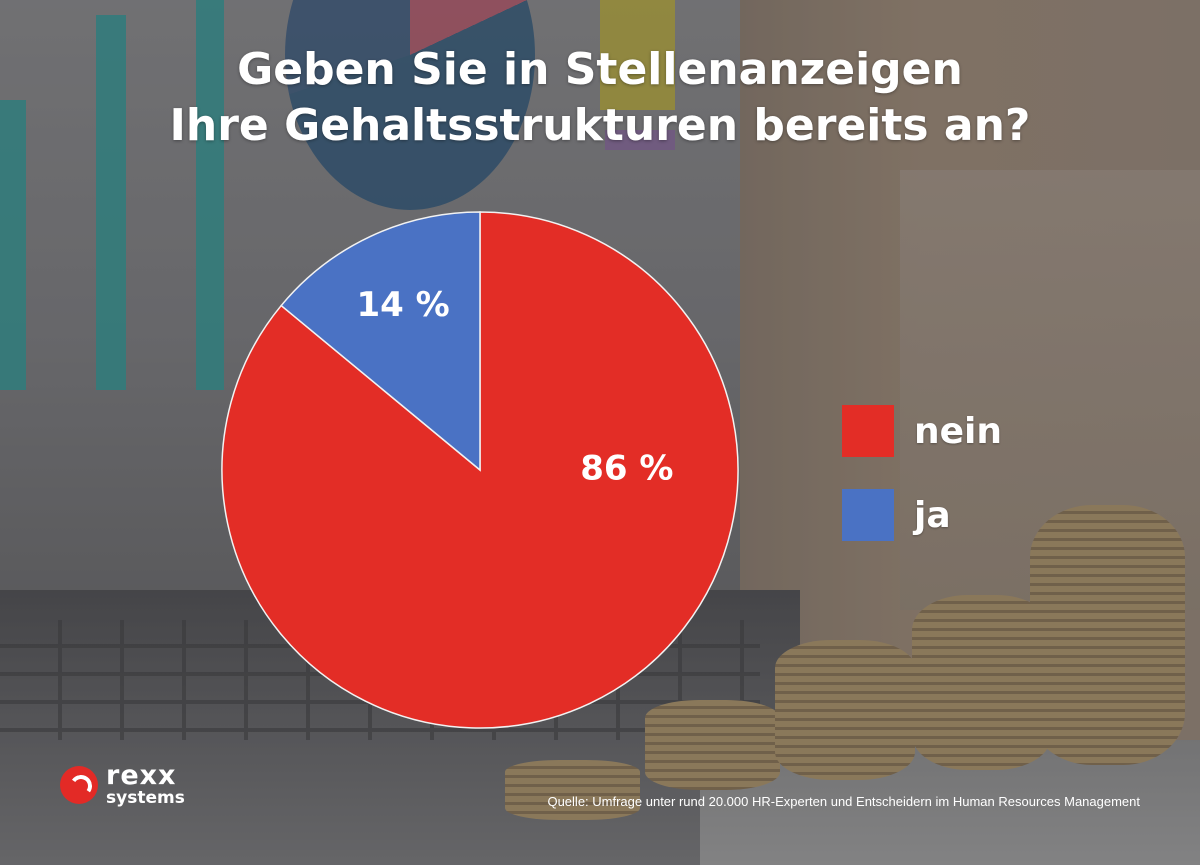  What do you see at coordinates (626, 469) in the screenshot?
I see `pie-label-nein: 86 %` at bounding box center [626, 469].